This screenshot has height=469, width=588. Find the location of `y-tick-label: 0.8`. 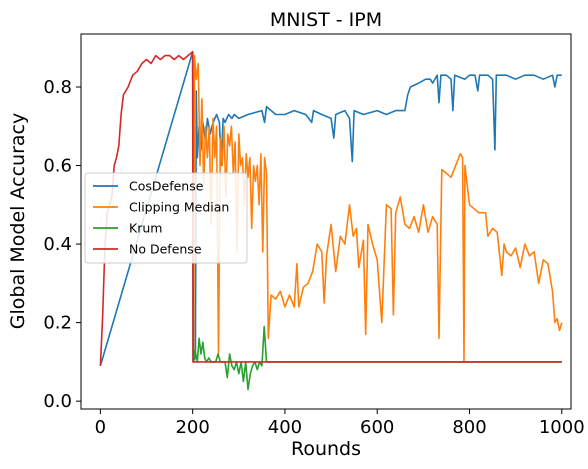

y-tick-label: 0.8 is located at coordinates (57, 87).